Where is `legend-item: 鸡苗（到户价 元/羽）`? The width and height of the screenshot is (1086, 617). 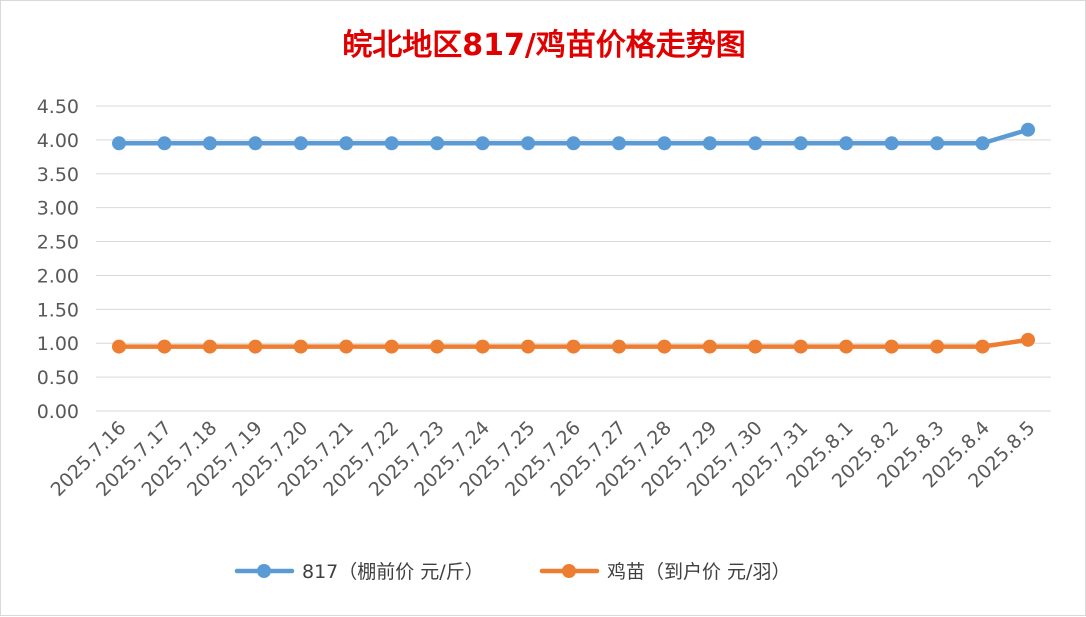
legend-item: 鸡苗（到户价 元/羽） is located at coordinates (664, 572).